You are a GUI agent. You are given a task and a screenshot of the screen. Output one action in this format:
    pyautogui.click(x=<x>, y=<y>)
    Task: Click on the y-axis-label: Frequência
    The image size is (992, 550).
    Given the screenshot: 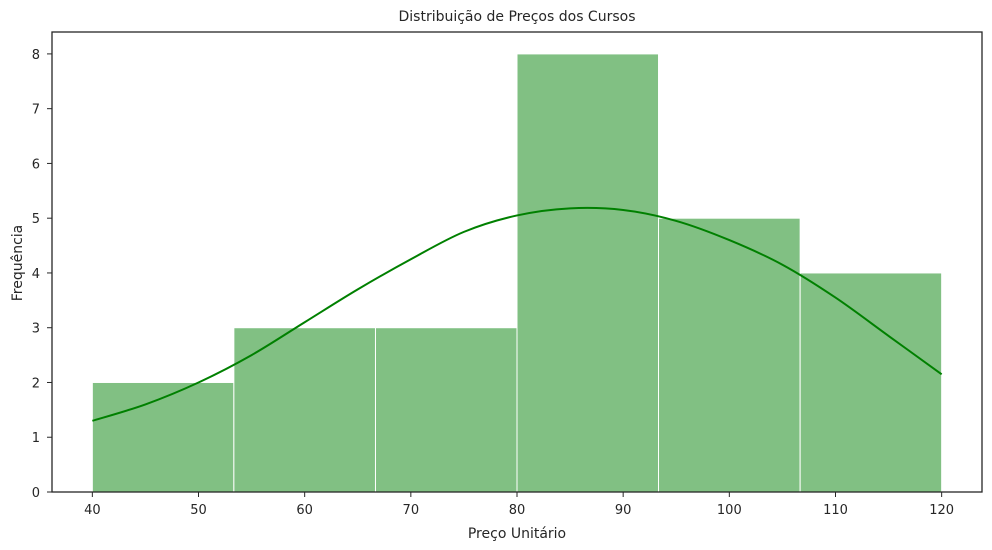 What is the action you would take?
    pyautogui.click(x=18, y=263)
    